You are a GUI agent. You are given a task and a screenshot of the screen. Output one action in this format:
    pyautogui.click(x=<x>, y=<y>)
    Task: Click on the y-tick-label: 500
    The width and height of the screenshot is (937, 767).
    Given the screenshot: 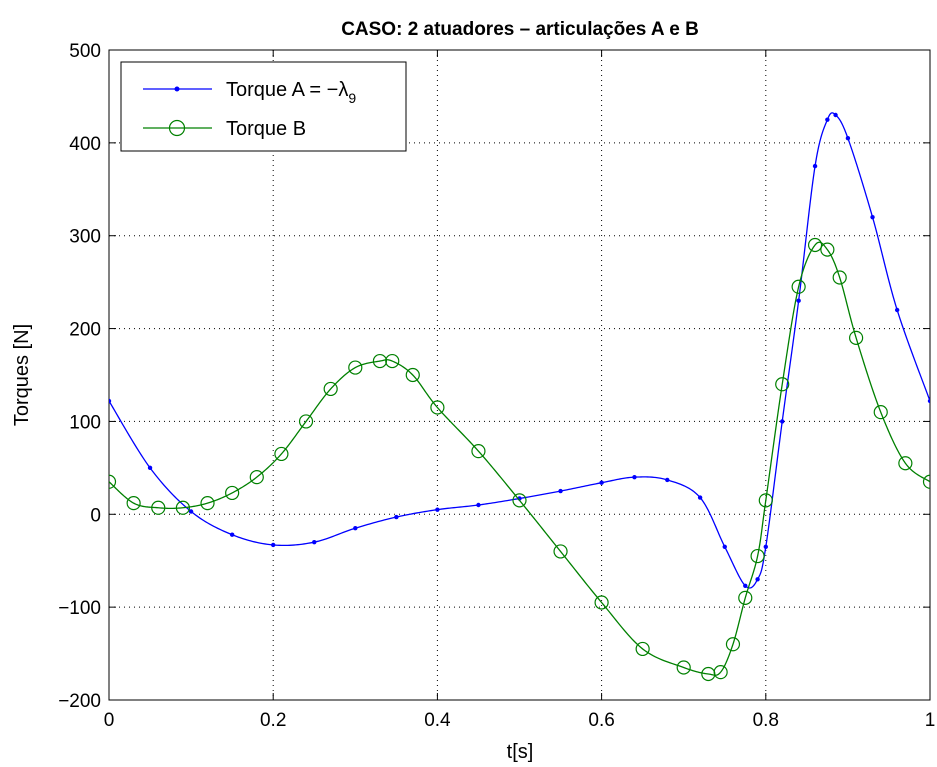 What is the action you would take?
    pyautogui.click(x=85, y=51)
    